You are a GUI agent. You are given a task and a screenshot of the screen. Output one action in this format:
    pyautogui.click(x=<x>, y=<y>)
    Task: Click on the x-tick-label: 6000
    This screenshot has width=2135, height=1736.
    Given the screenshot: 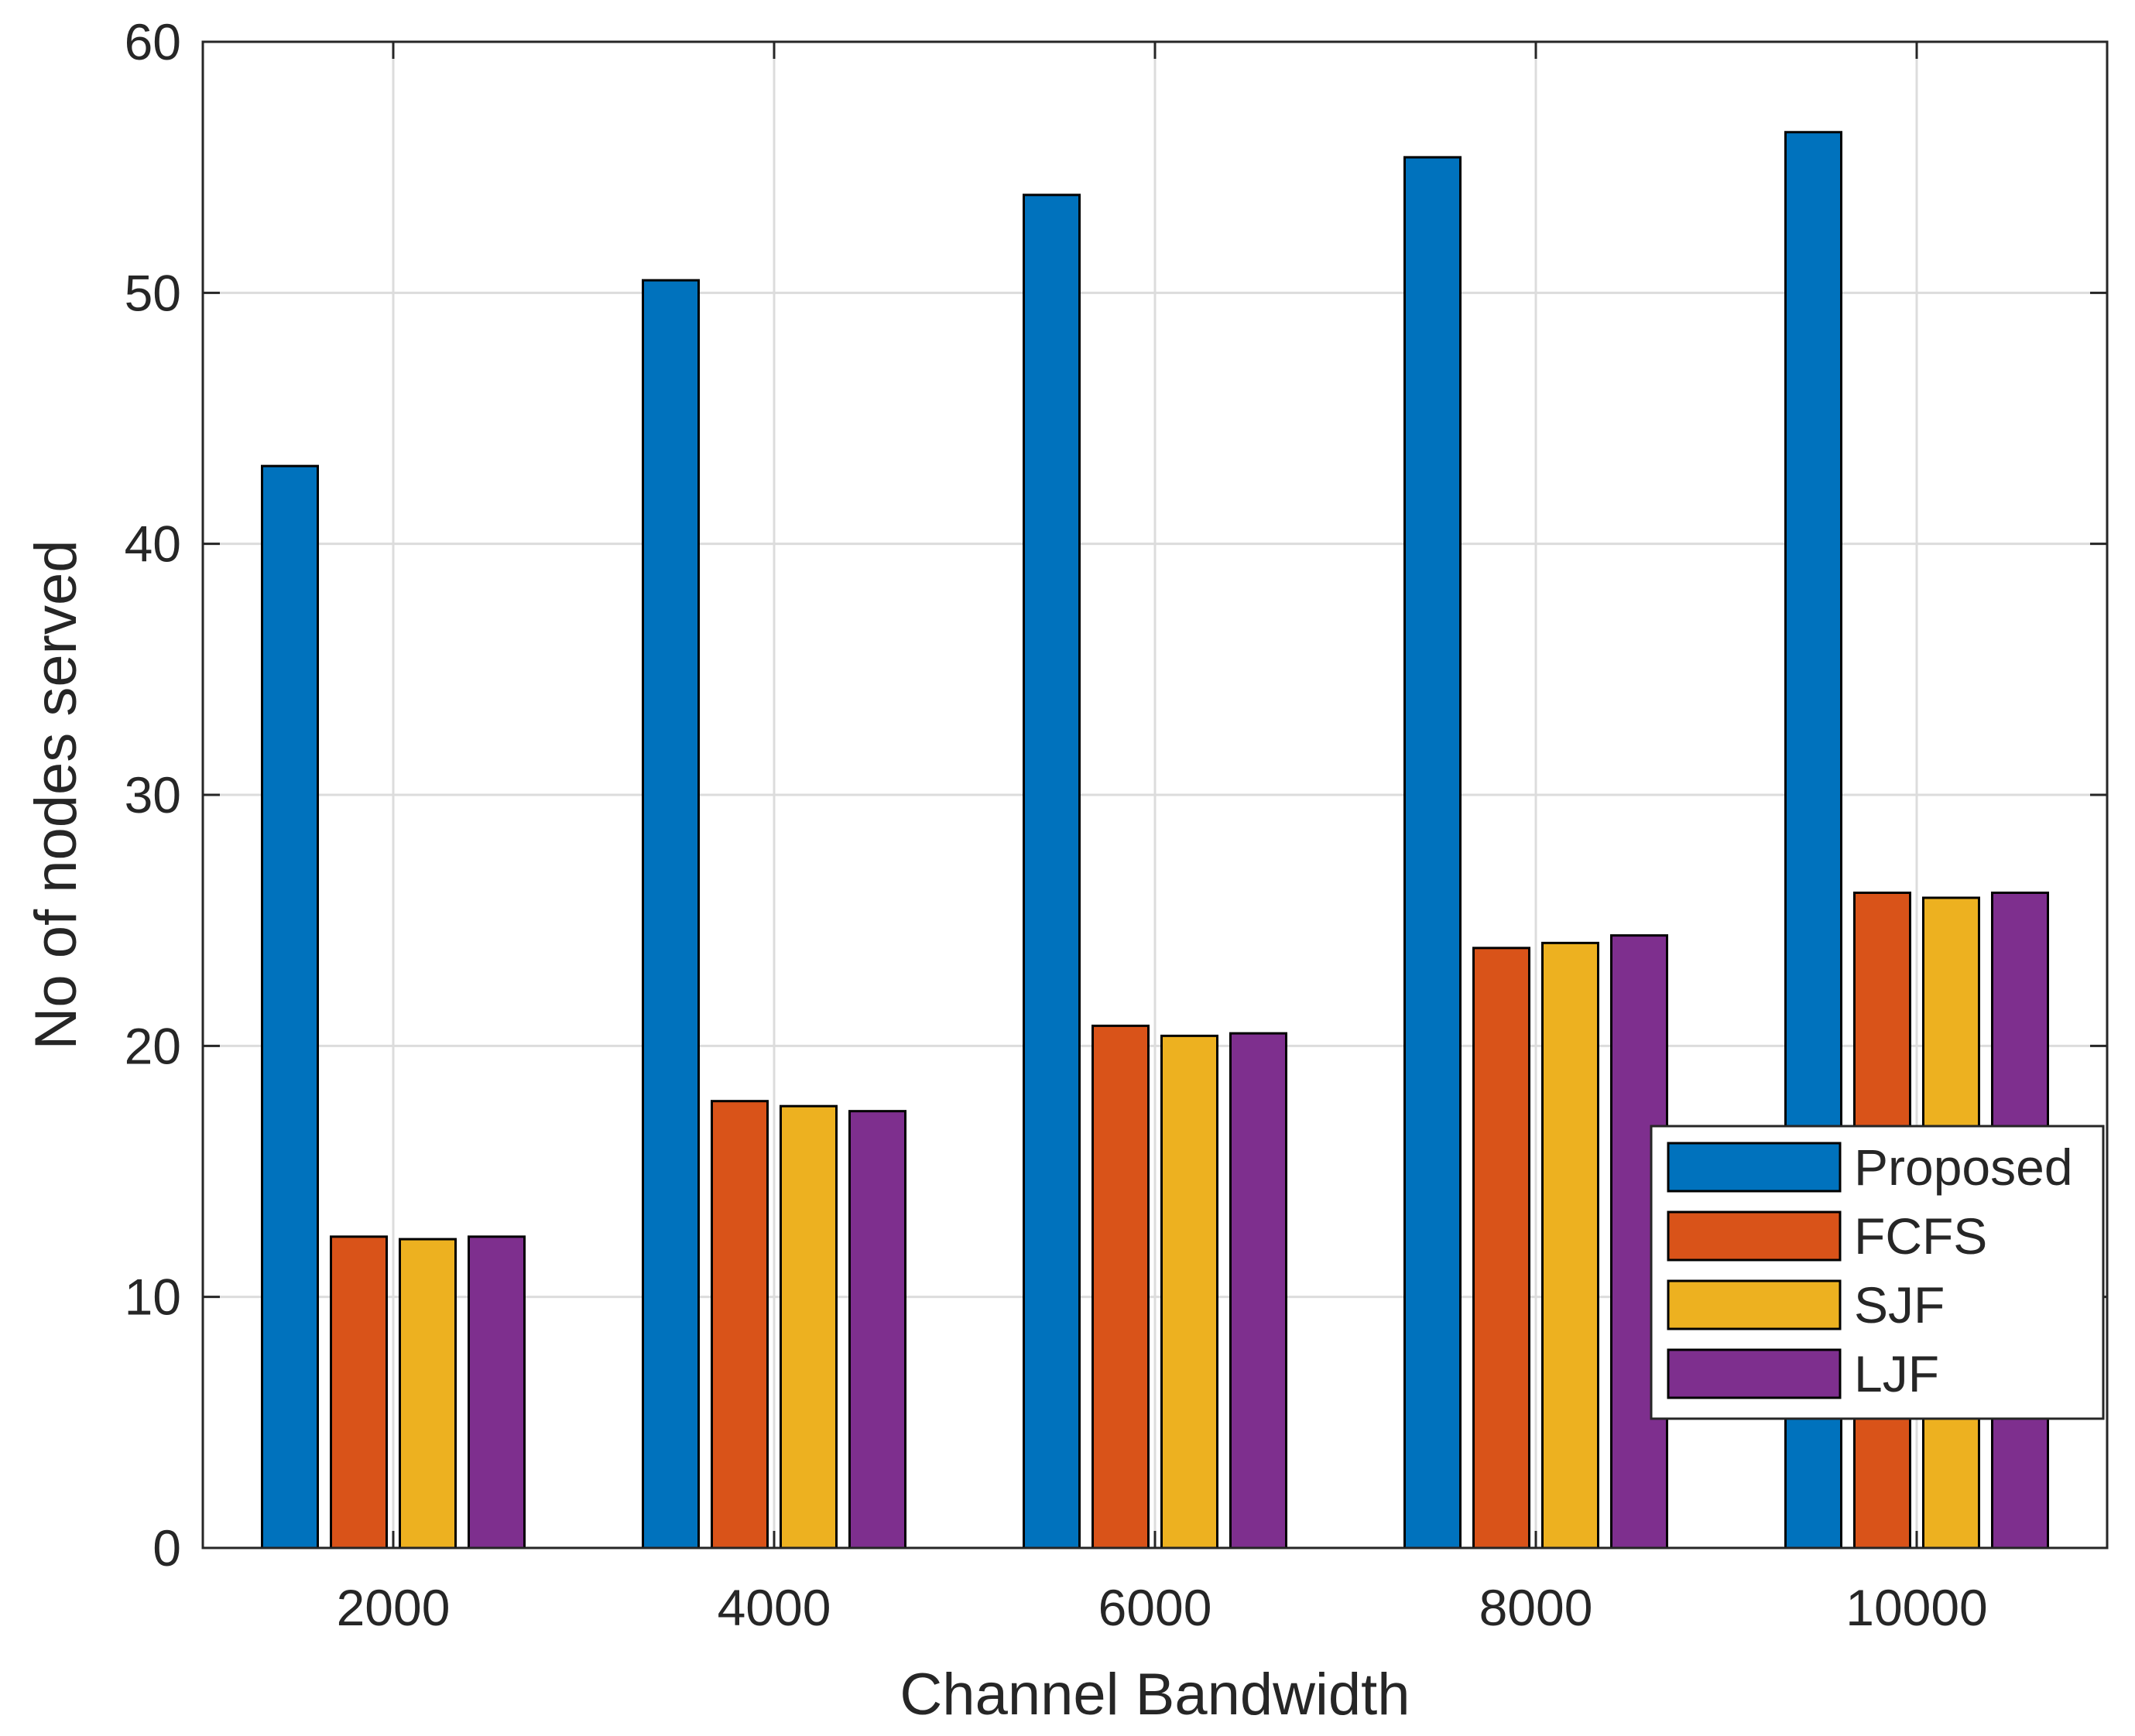 What is the action you would take?
    pyautogui.click(x=1155, y=1607)
    